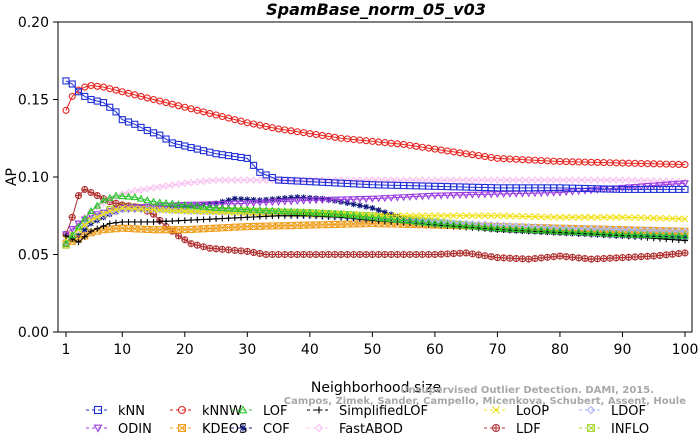  Describe the element at coordinates (375, 223) in the screenshot. I see `series-line` at that location.